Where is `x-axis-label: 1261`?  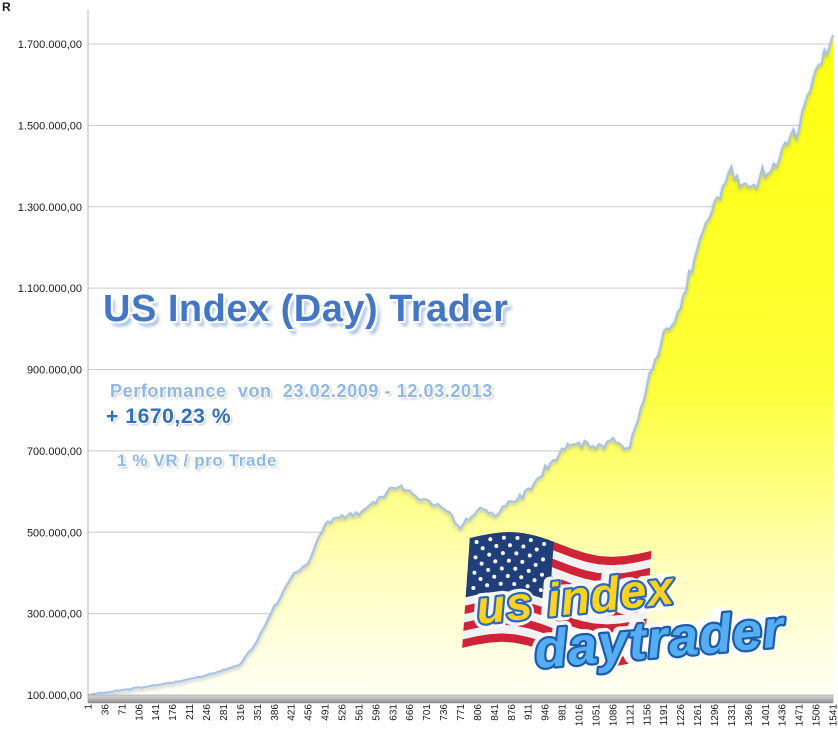 x-axis-label: 1261 is located at coordinates (698, 715).